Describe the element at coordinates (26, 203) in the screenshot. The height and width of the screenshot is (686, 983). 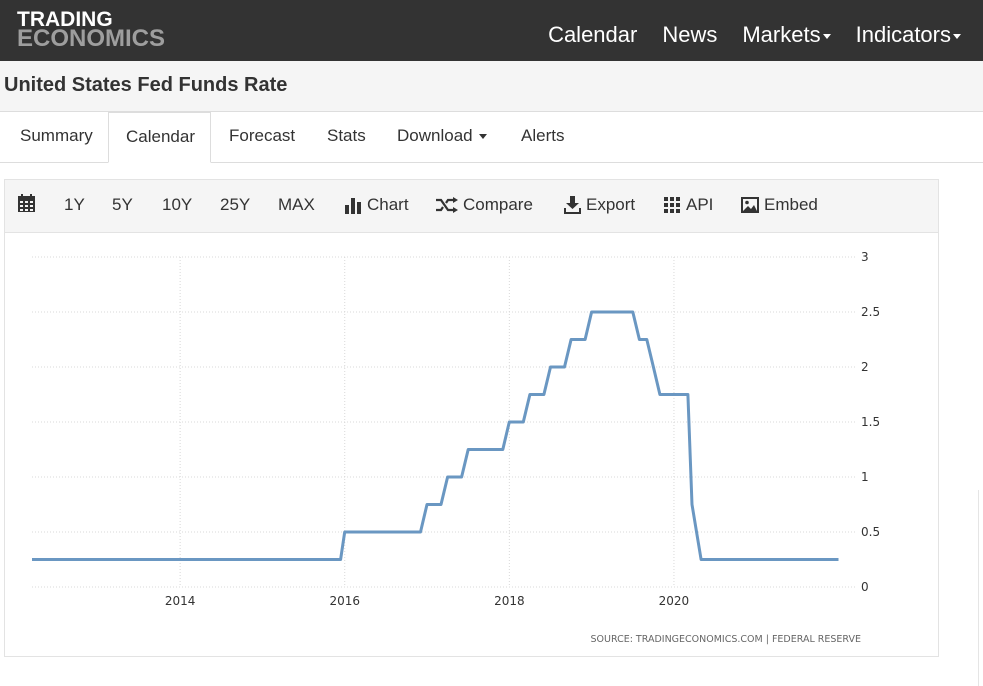
I see `calendar-icon` at that location.